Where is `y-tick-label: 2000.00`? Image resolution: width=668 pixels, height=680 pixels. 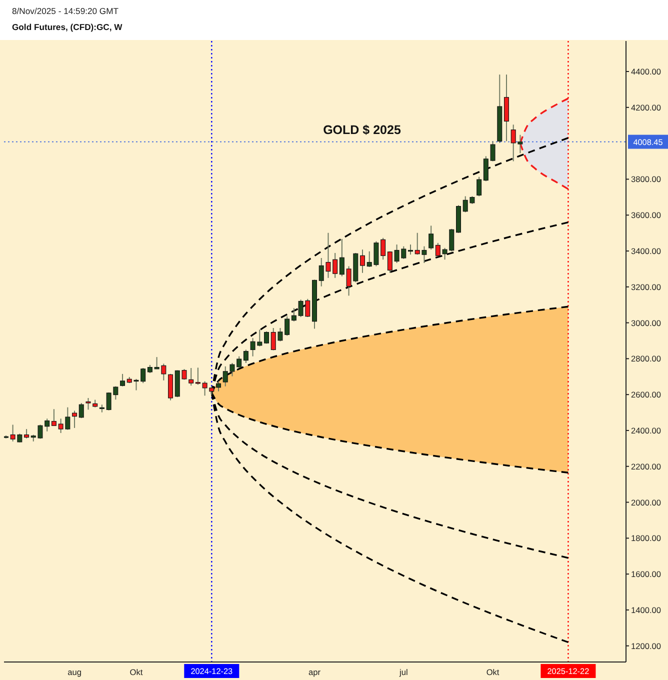 y-tick-label: 2000.00 is located at coordinates (646, 502).